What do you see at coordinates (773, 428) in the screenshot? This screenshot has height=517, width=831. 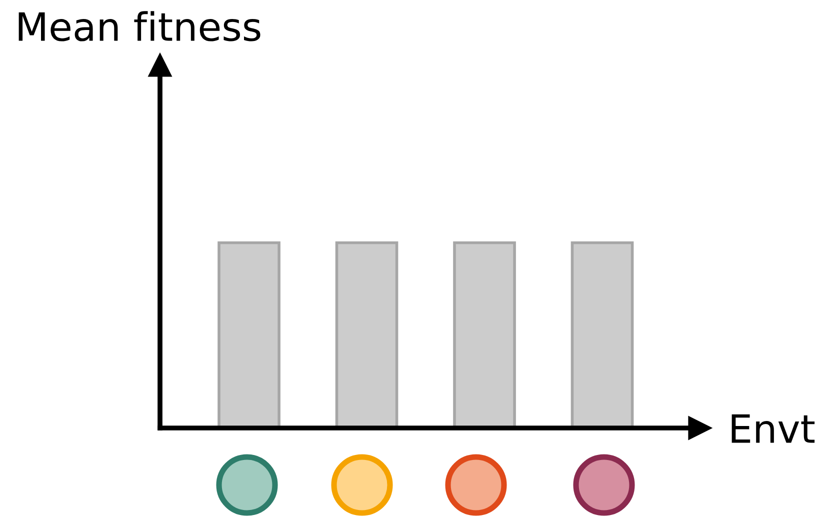 I see `x-axis-title: Envt` at bounding box center [773, 428].